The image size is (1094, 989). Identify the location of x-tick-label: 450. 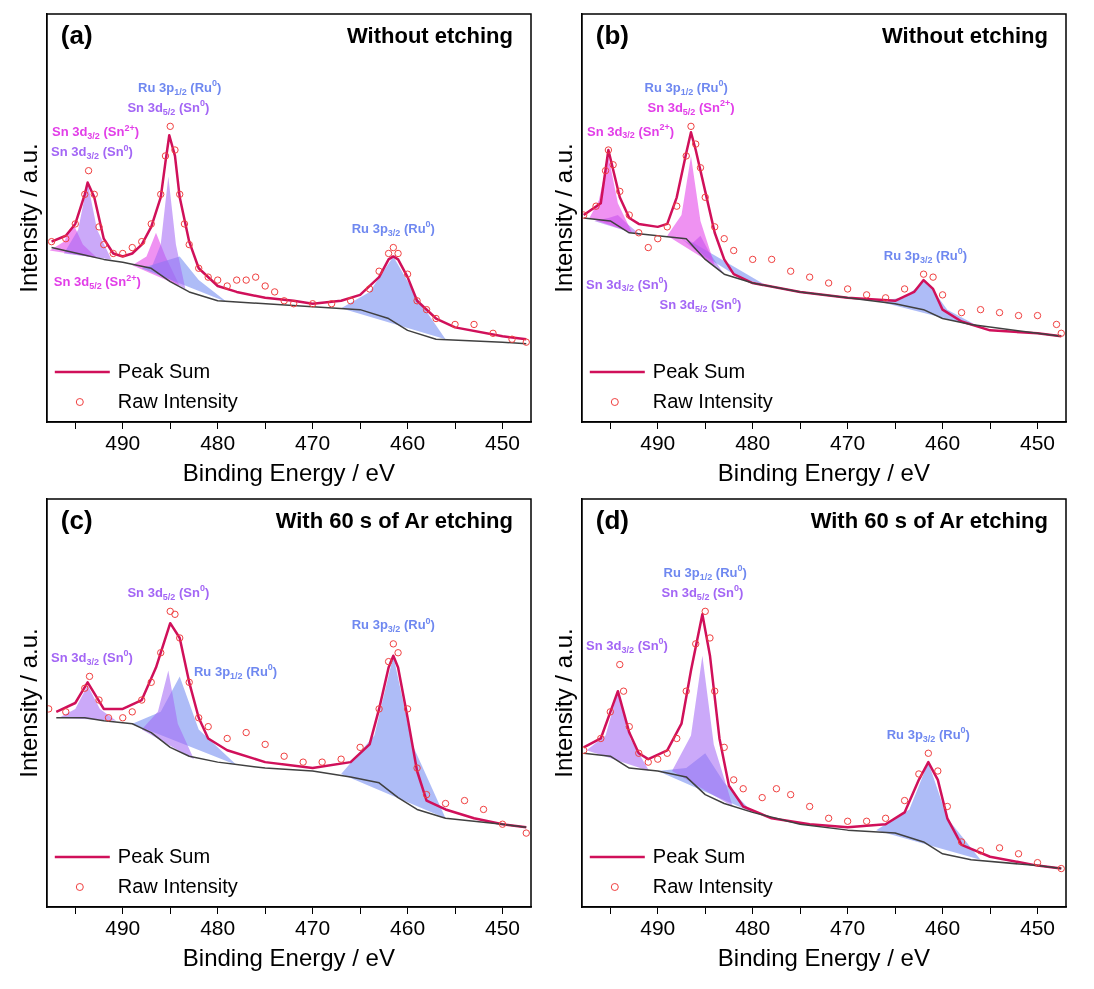
(502, 443).